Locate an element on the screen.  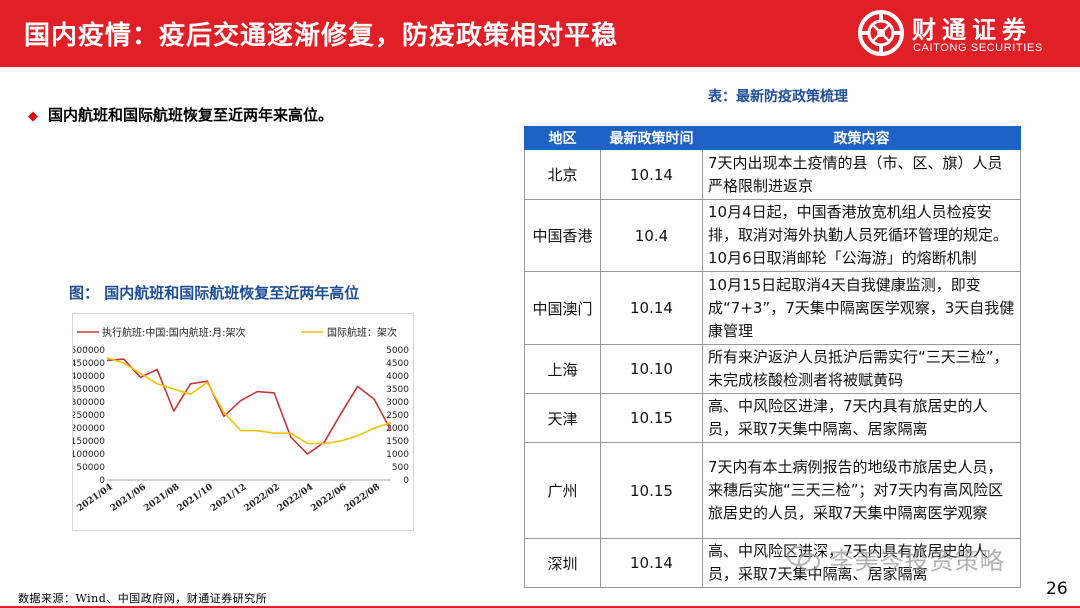
x-tick-label: 2022/06 is located at coordinates (328, 498).